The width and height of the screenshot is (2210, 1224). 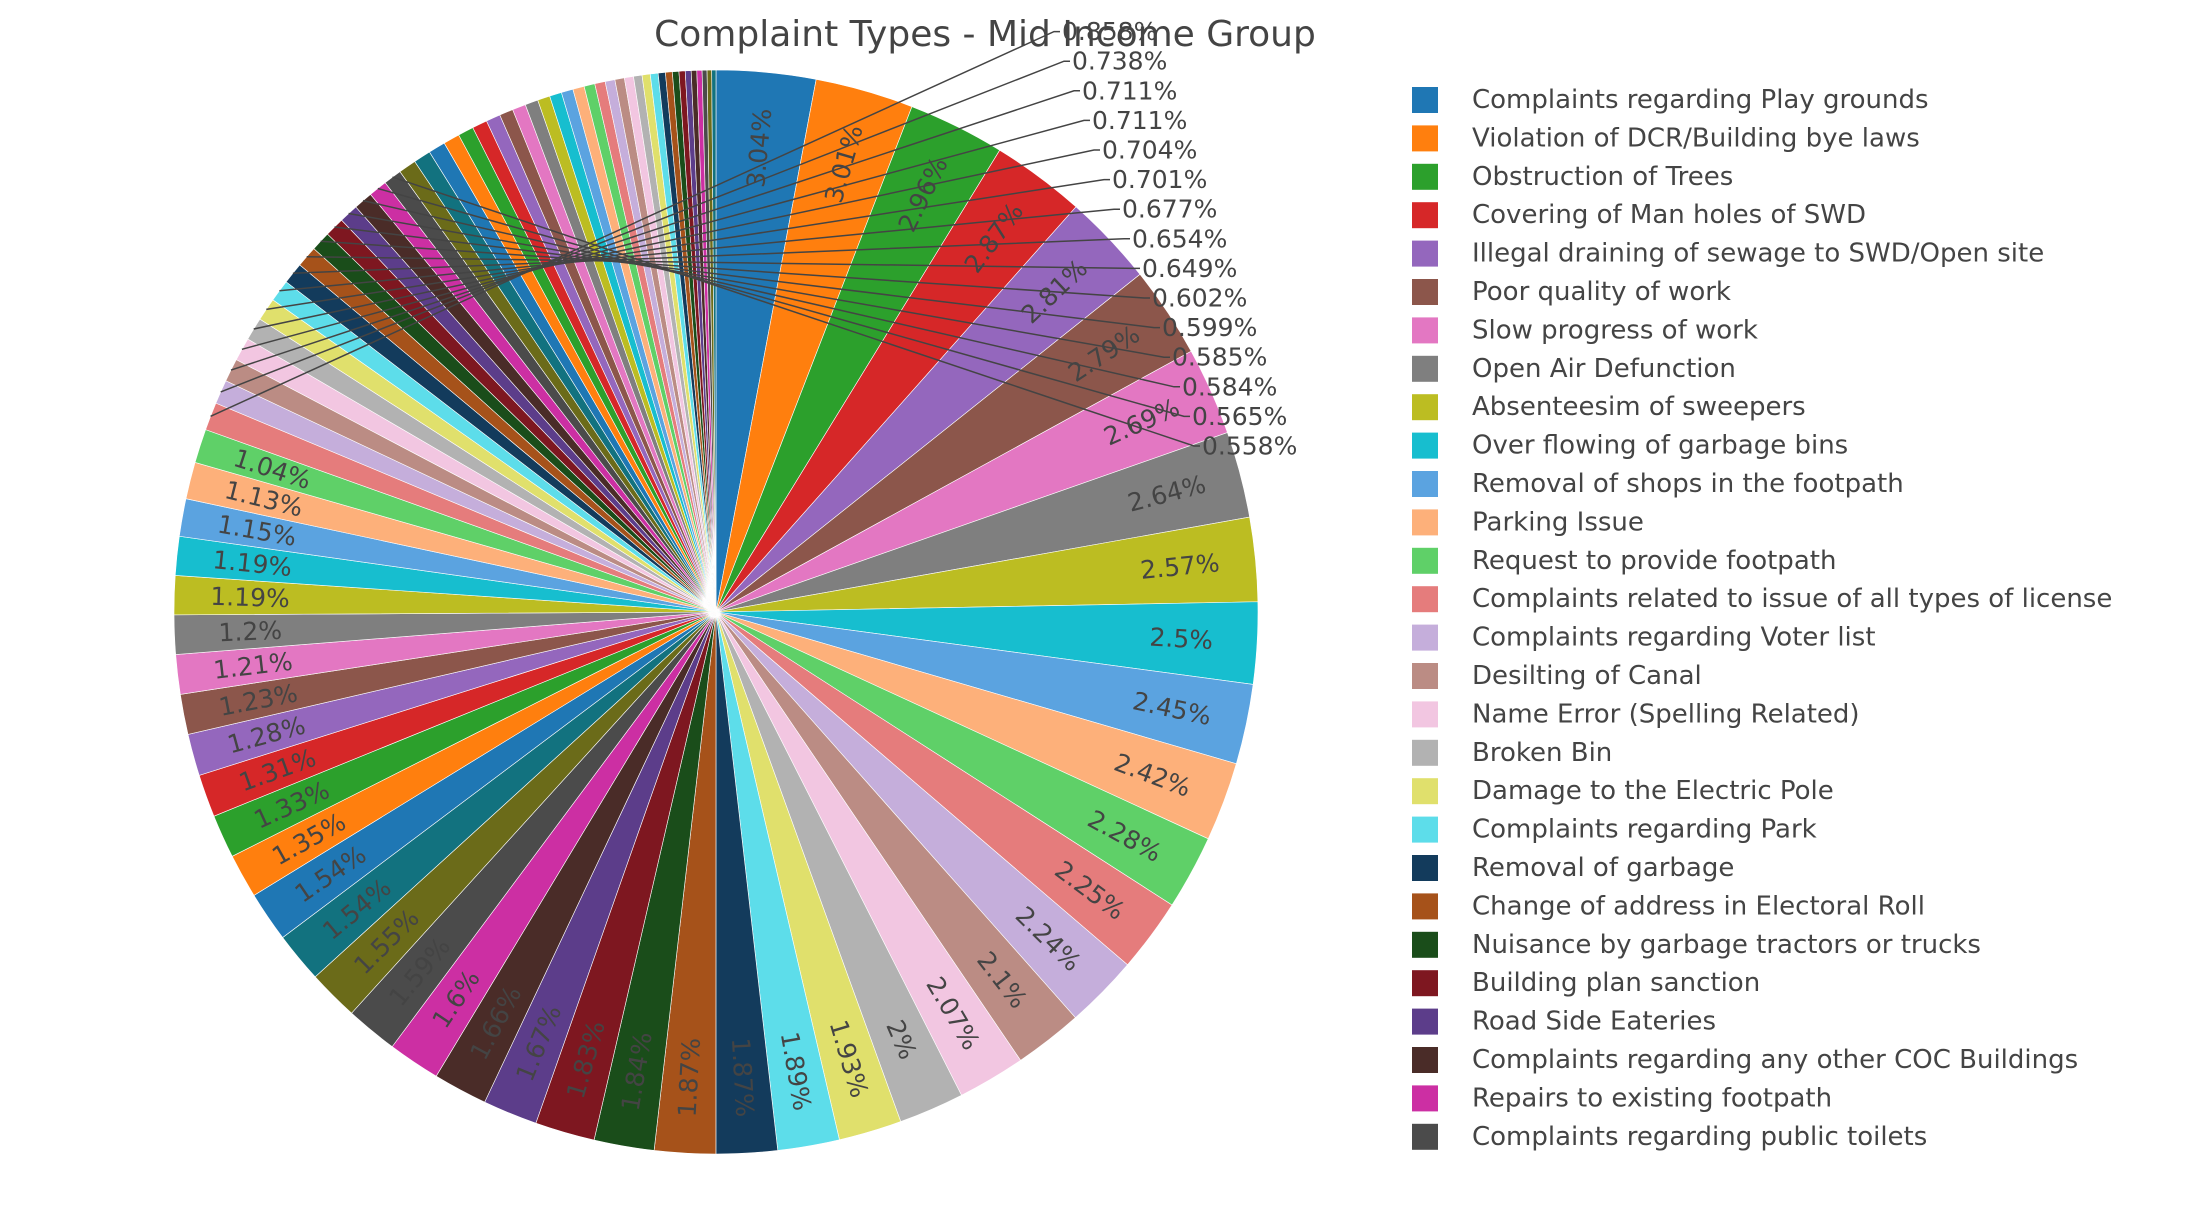 I want to click on legend-item-label: Removal of garbage, so click(x=1603, y=868).